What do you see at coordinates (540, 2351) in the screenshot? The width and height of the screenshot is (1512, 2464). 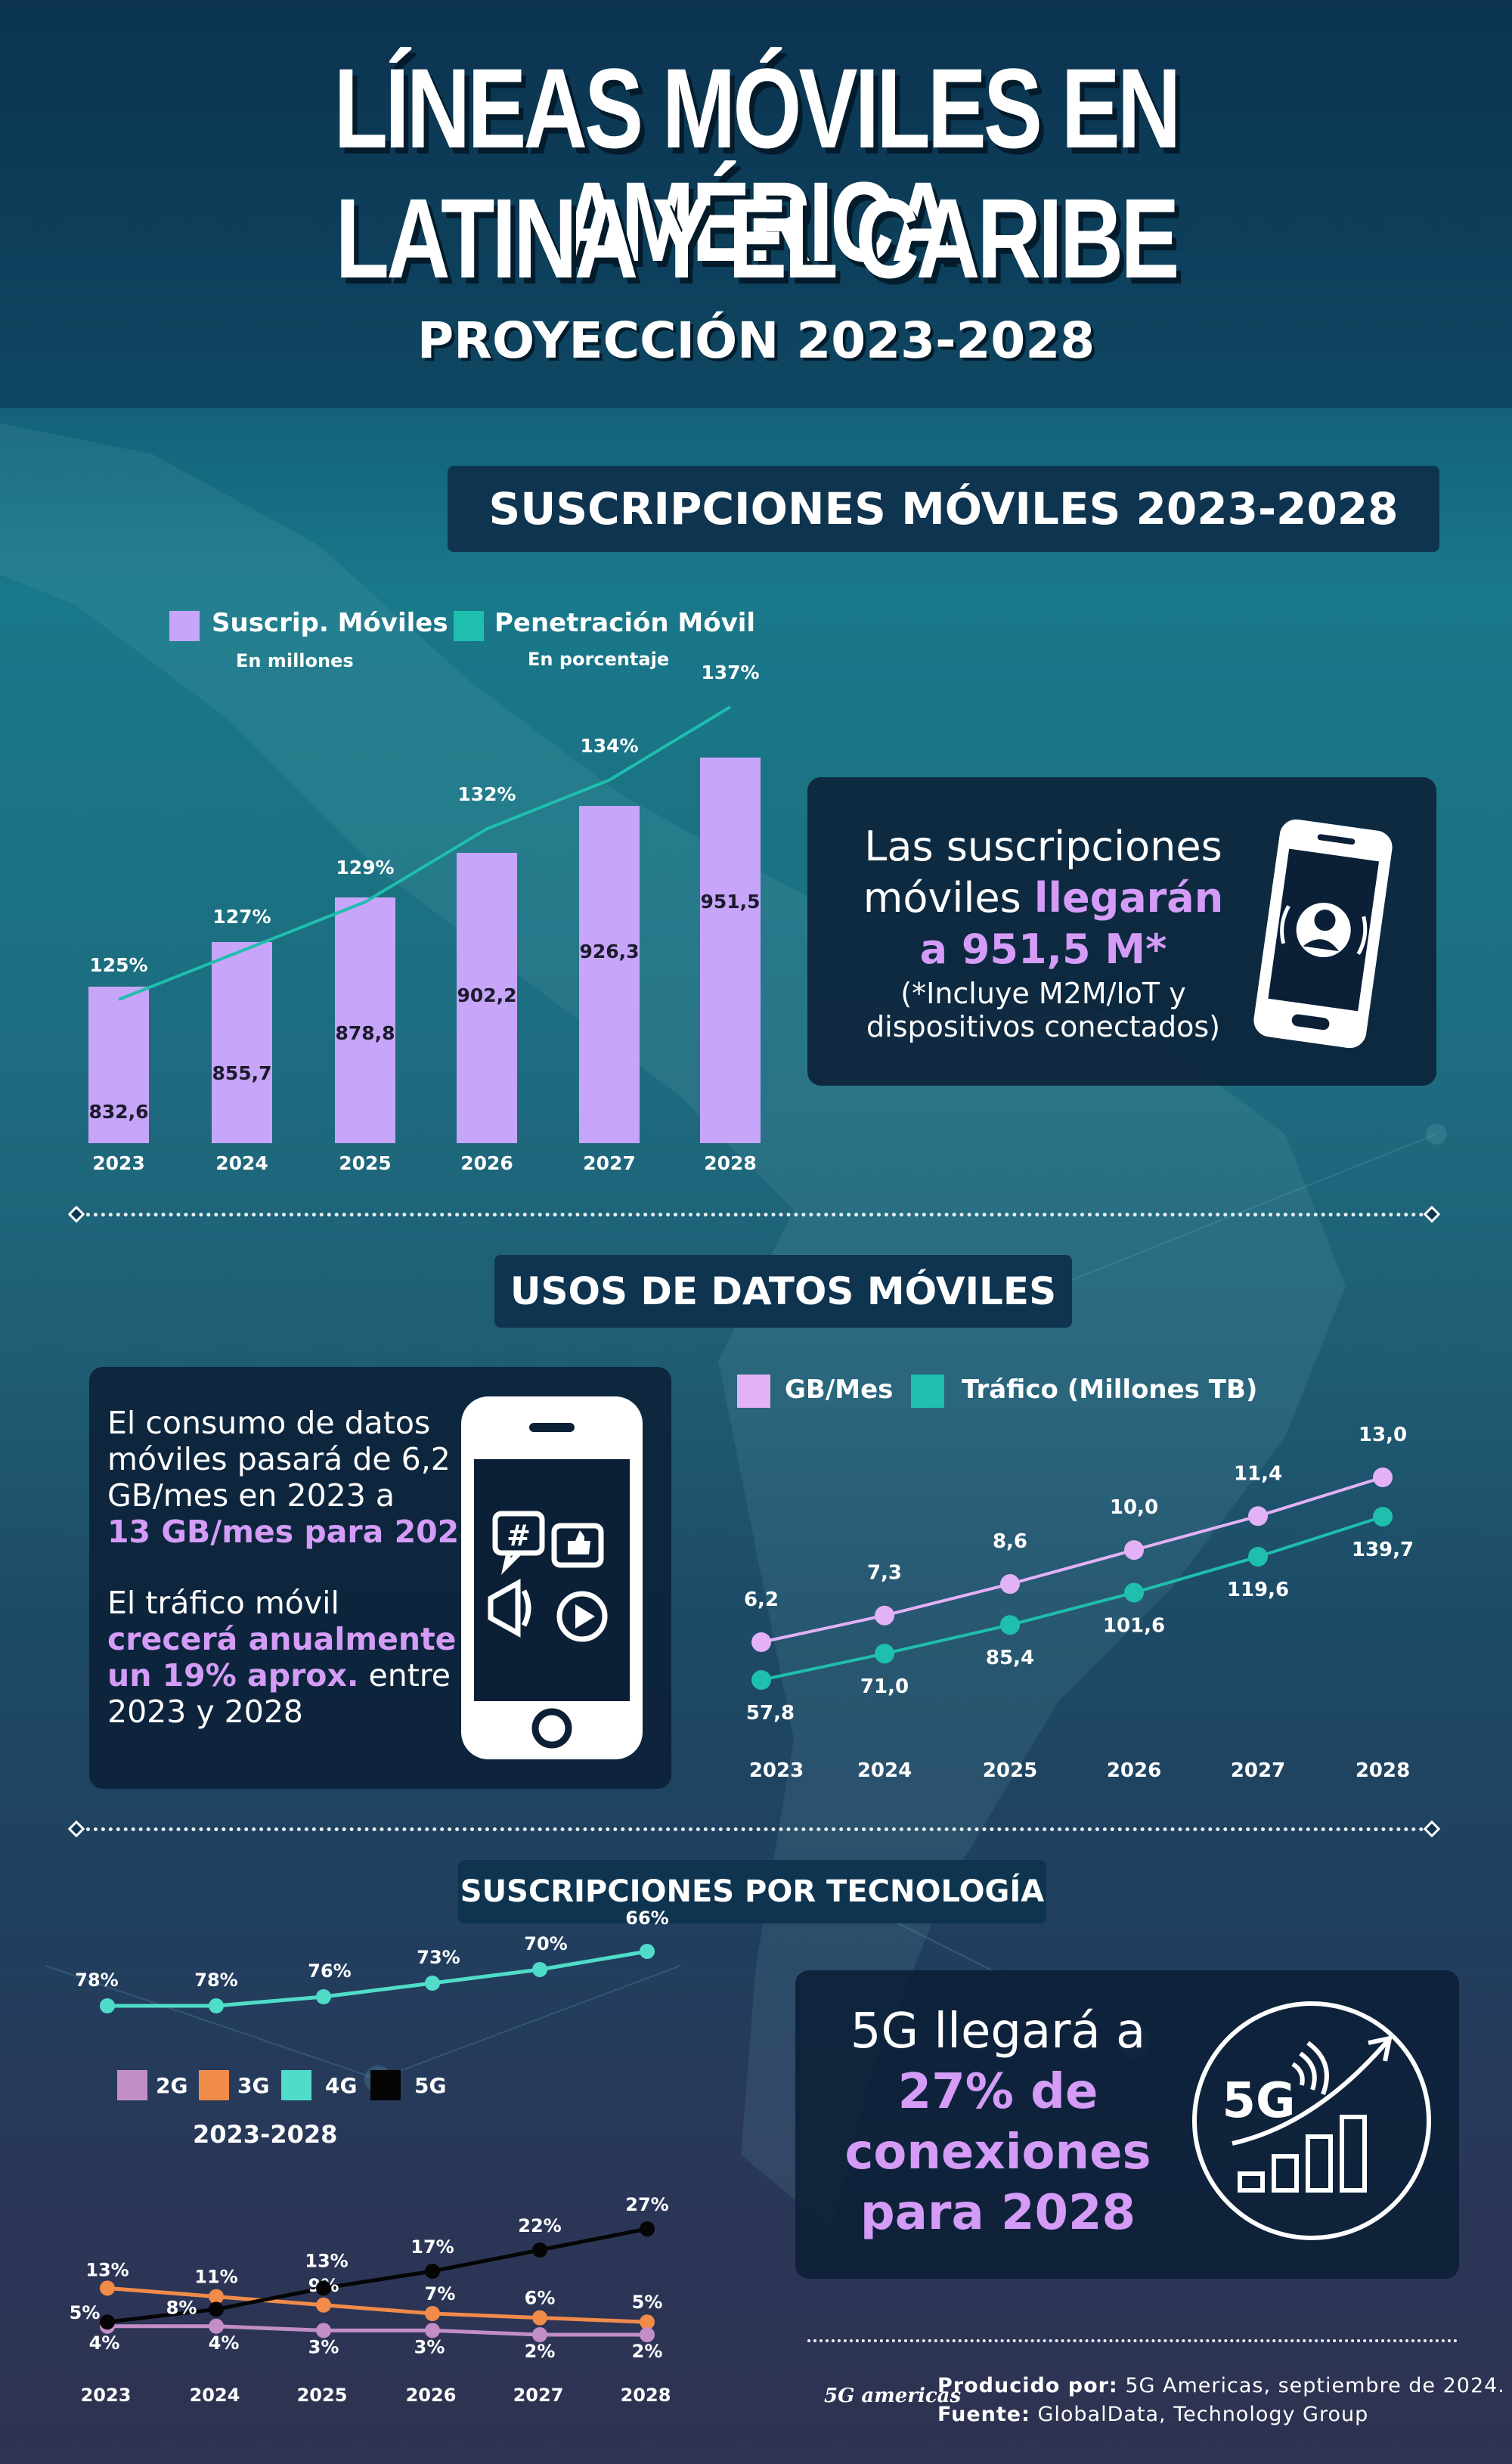 I see `tech-value-label-2g: 2%` at bounding box center [540, 2351].